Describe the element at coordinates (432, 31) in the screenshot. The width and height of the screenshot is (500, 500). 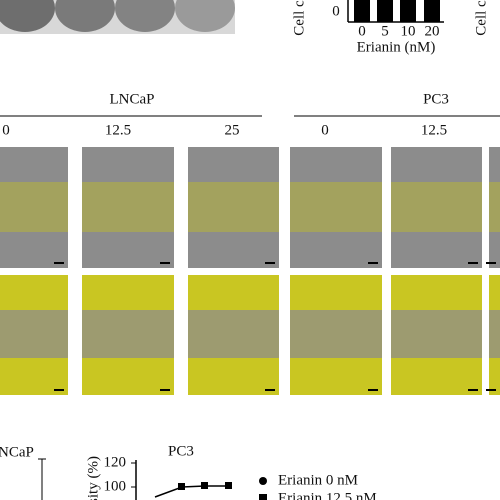
I see `x-tick-label: 20` at that location.